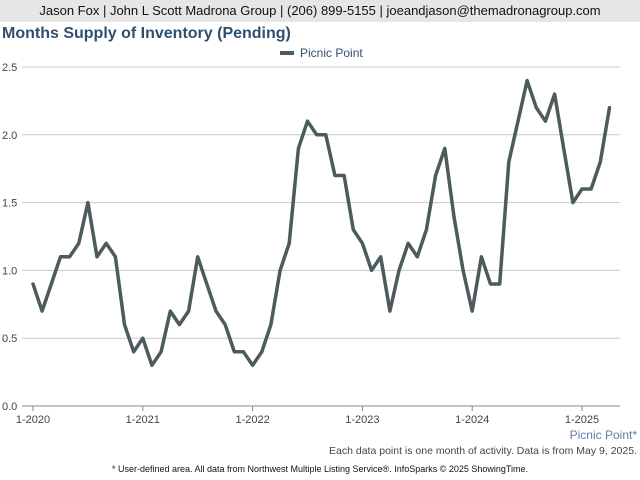 The height and width of the screenshot is (480, 640). I want to click on x-tick-label: 1-2020, so click(33, 420).